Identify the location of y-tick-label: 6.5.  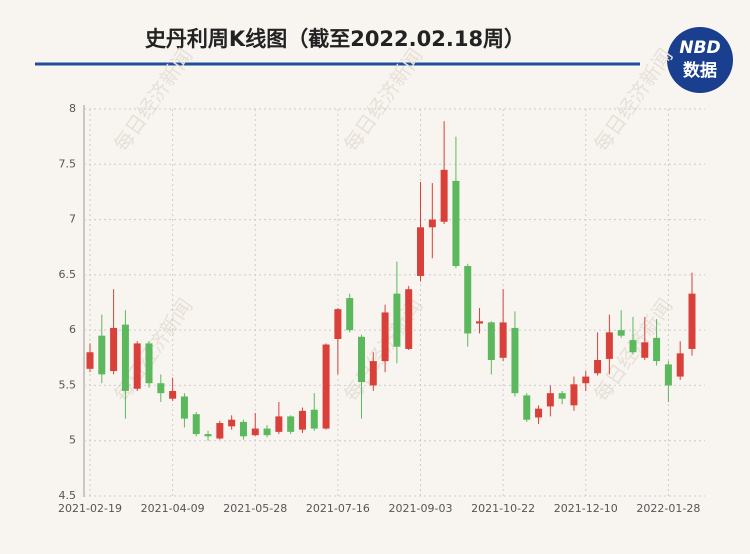
(68, 274).